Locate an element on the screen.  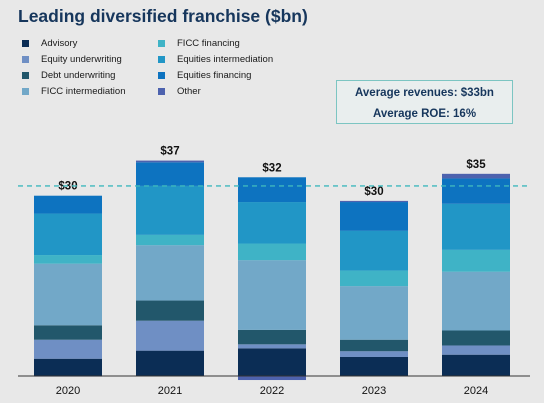
bar-segment-advisory-2021 is located at coordinates (170, 363).